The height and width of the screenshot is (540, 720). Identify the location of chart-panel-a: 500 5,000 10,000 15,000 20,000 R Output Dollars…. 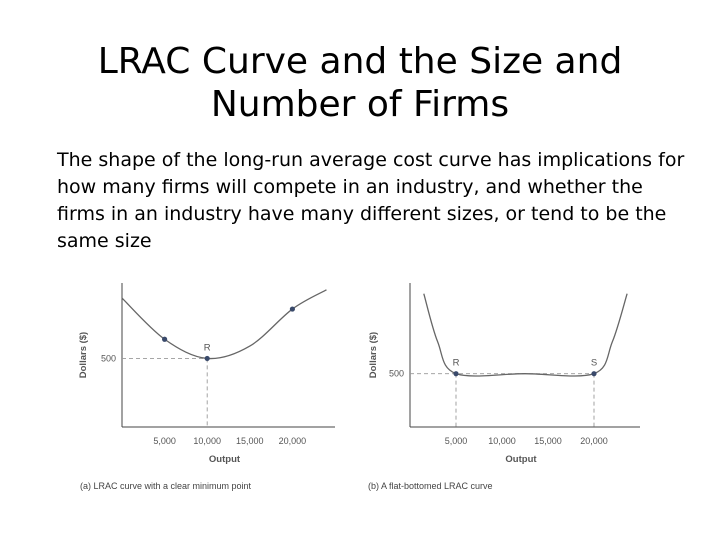
(206, 387).